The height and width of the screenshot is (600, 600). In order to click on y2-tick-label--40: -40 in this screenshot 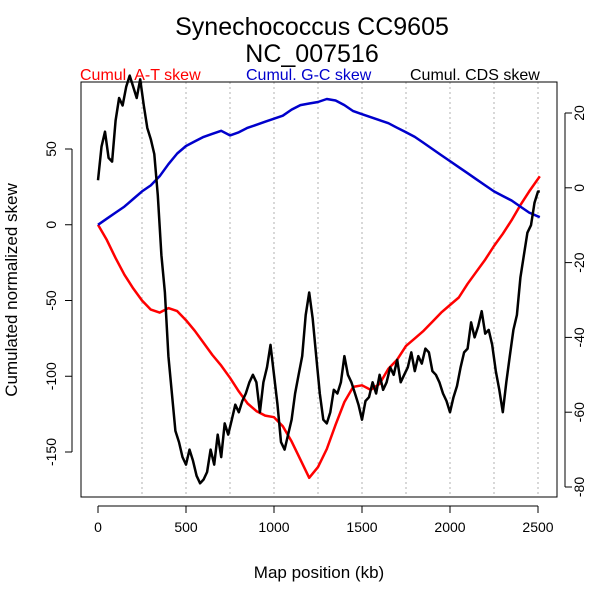, I will do `click(579, 337)`.